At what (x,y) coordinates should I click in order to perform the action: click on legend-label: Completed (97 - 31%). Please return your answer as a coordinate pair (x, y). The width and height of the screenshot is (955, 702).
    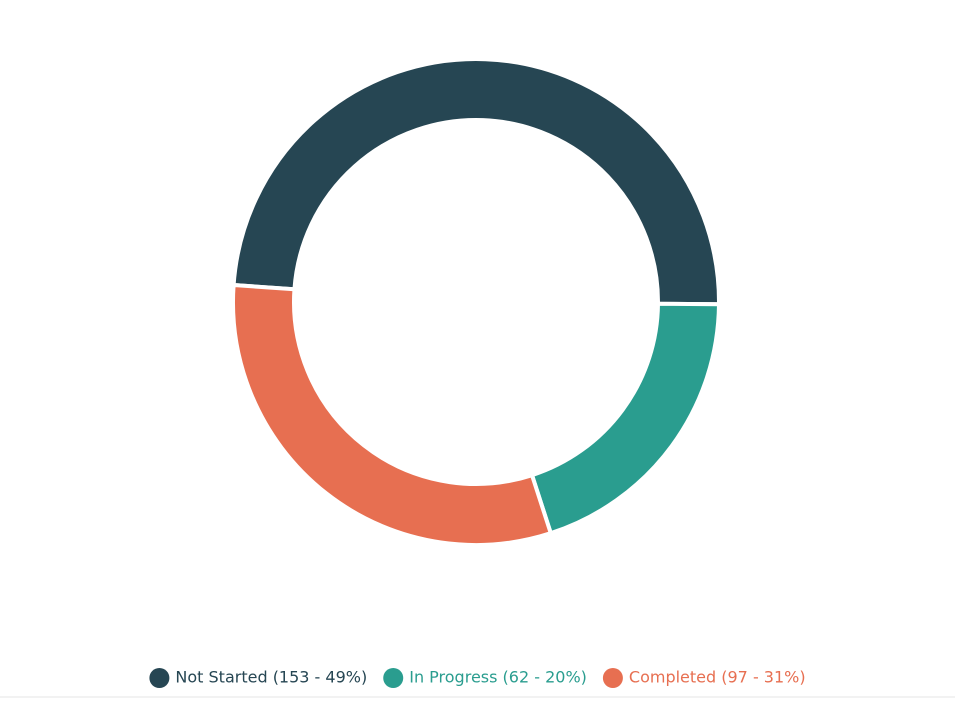
    Looking at the image, I should click on (717, 677).